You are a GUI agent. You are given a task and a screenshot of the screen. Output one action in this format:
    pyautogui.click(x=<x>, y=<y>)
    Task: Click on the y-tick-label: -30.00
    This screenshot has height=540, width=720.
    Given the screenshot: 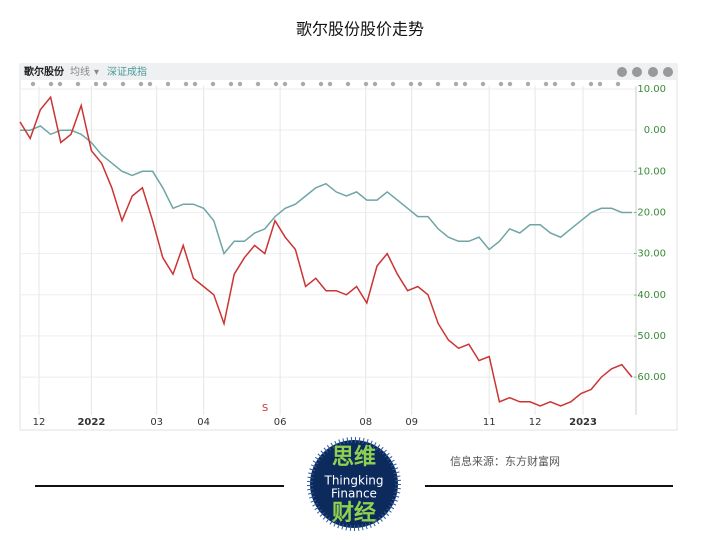 What is the action you would take?
    pyautogui.click(x=650, y=254)
    